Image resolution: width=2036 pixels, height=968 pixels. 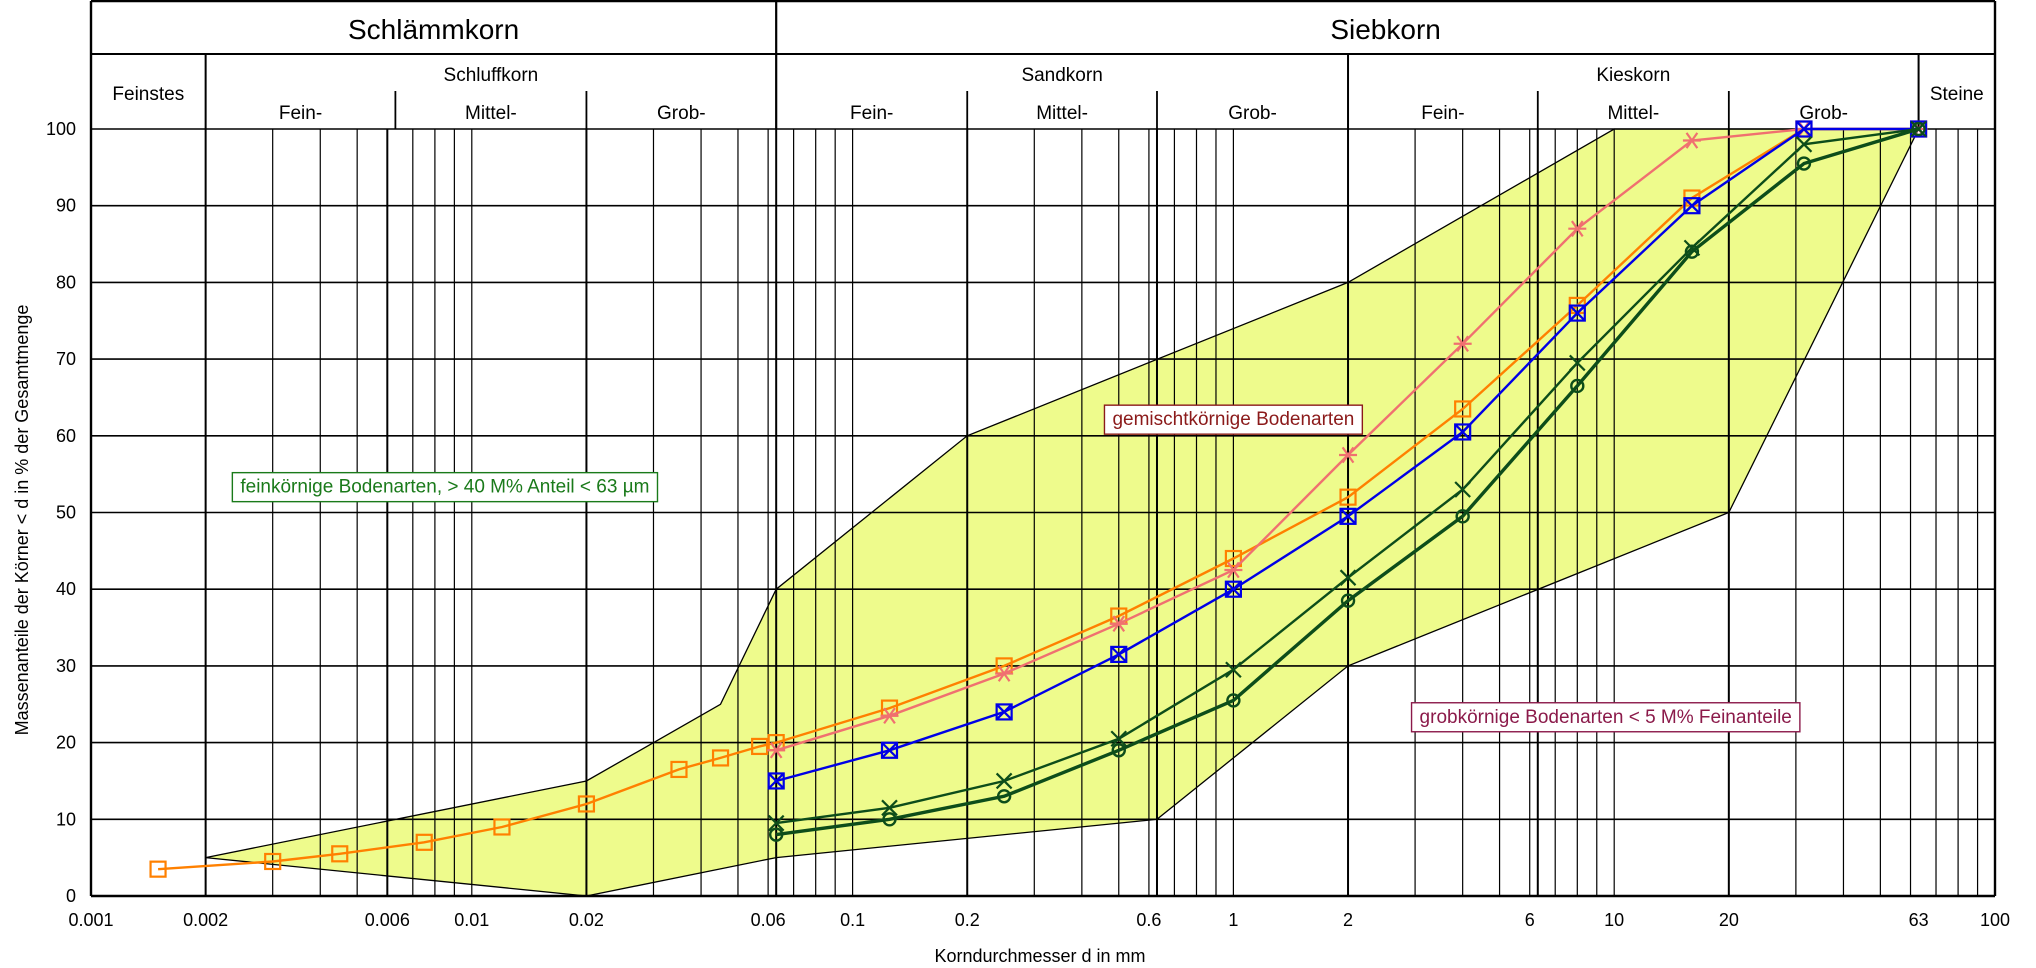 I want to click on x-axis-label: Korndurchmesser d in mm, so click(x=1039, y=956).